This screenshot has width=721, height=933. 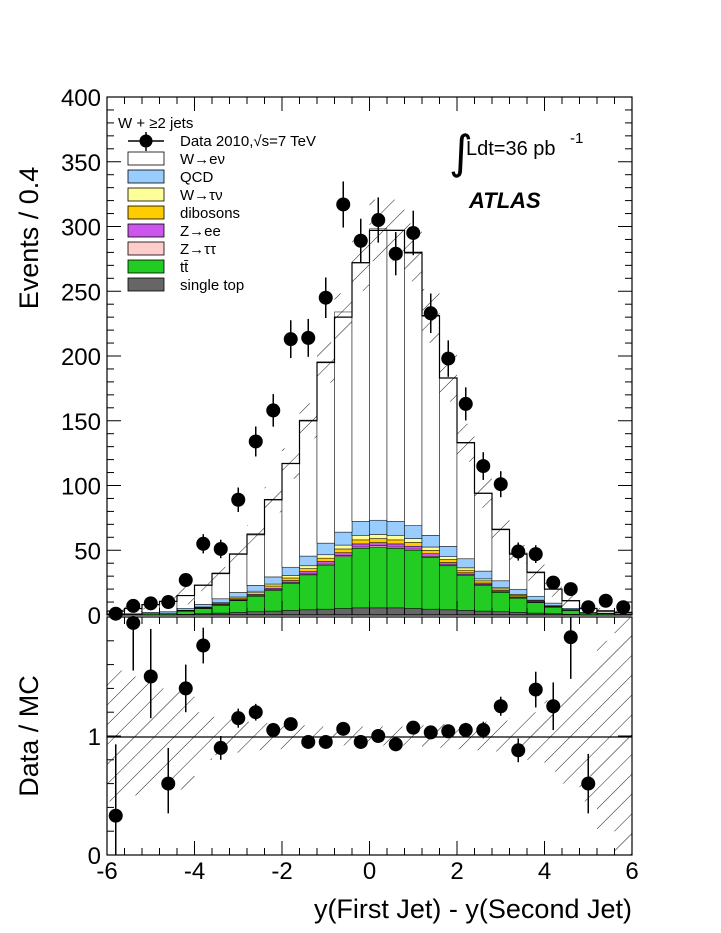 What do you see at coordinates (202, 159) in the screenshot?
I see `legend-label-0: W→eν` at bounding box center [202, 159].